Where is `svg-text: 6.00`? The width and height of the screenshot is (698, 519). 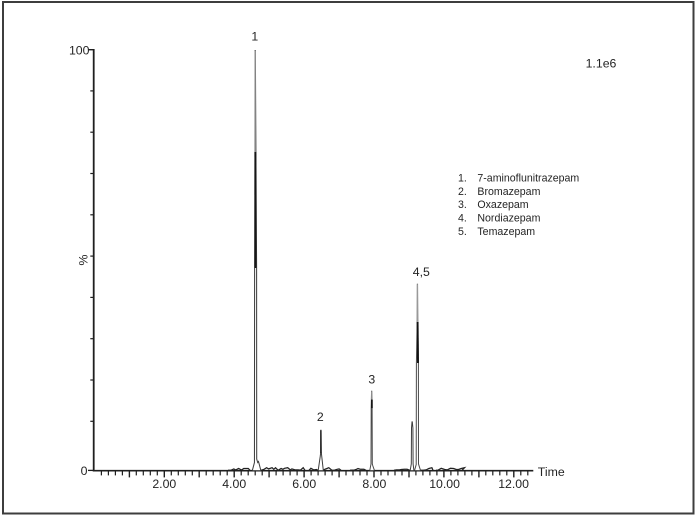
svg-text: 6.00 is located at coordinates (304, 484).